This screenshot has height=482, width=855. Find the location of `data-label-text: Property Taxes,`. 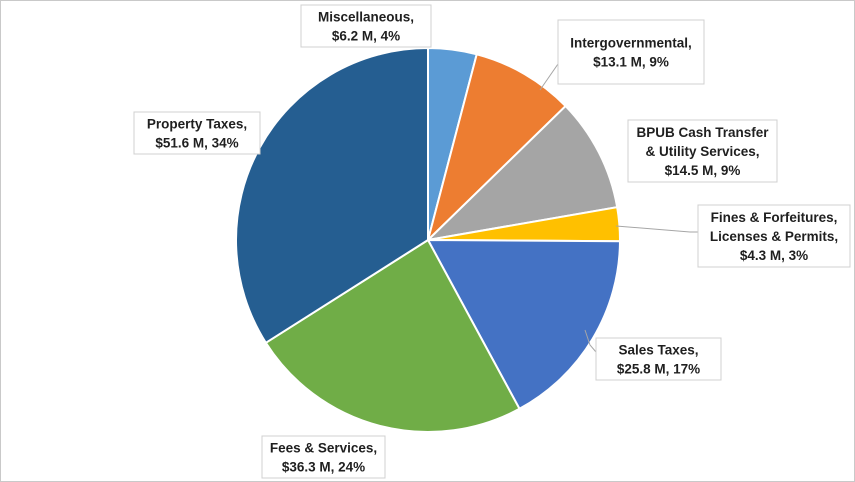

data-label-text: Property Taxes, is located at coordinates (197, 124).